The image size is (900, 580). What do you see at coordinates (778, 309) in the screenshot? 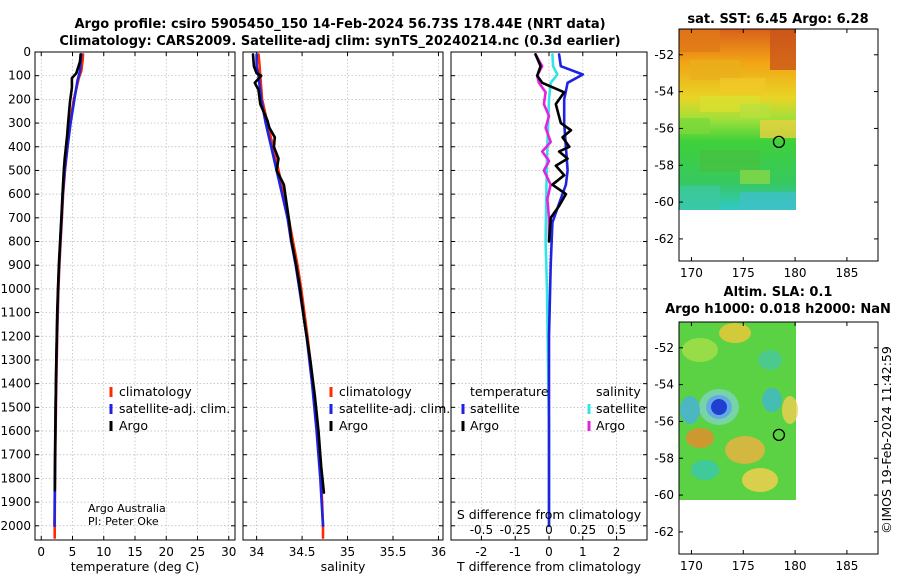
I see `sla-map-title-line2: Argo h1000: 0.018 h2000: NaN` at bounding box center [778, 309].